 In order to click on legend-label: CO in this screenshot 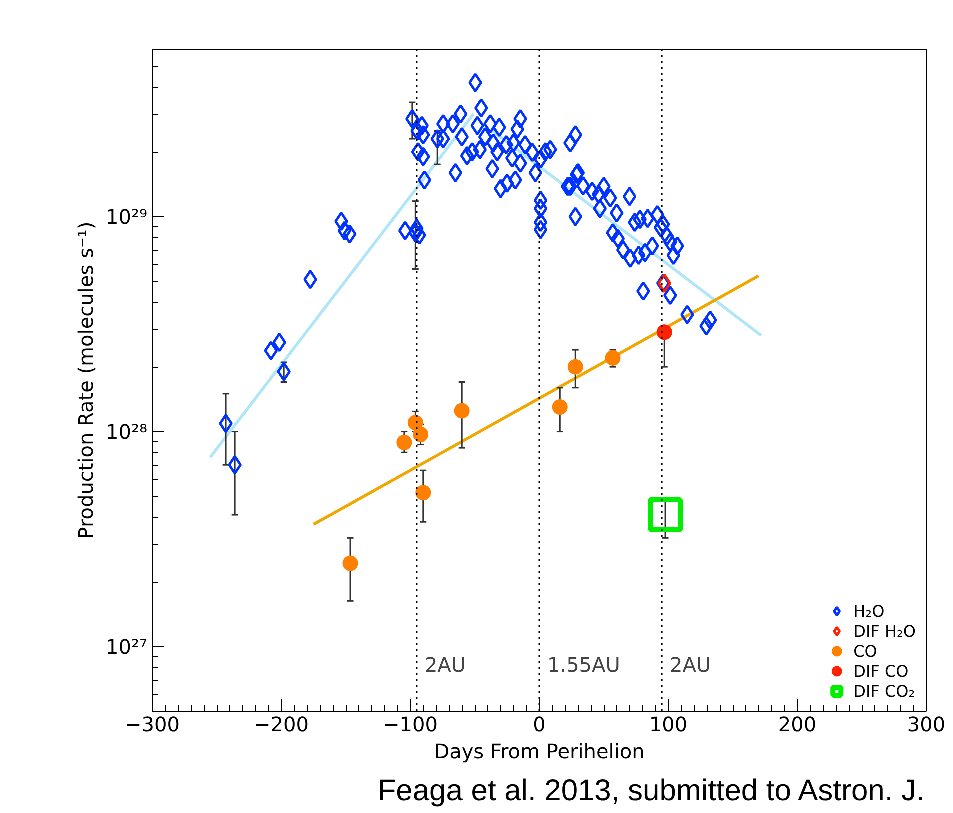, I will do `click(866, 651)`.